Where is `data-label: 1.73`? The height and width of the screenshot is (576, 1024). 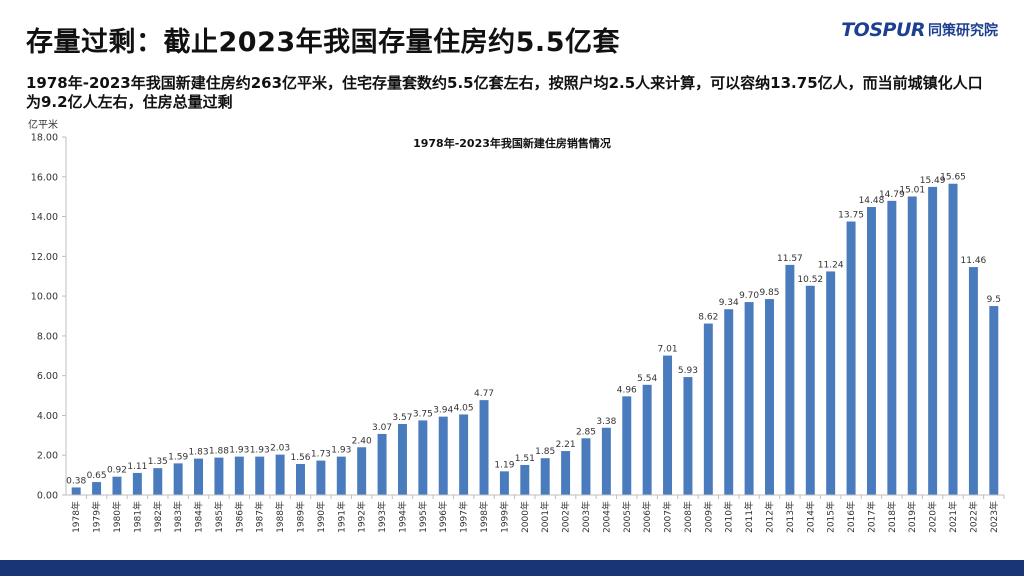
data-label: 1.73 is located at coordinates (321, 455).